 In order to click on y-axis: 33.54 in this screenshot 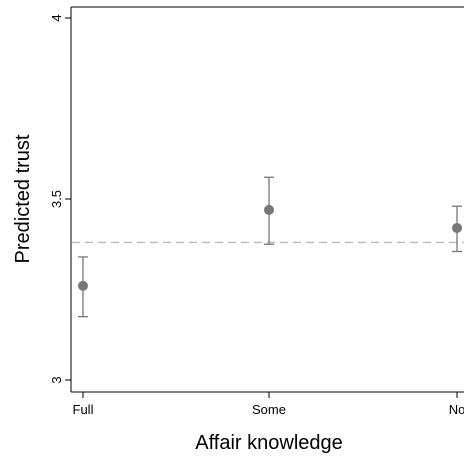, I will do `click(60, 199)`.